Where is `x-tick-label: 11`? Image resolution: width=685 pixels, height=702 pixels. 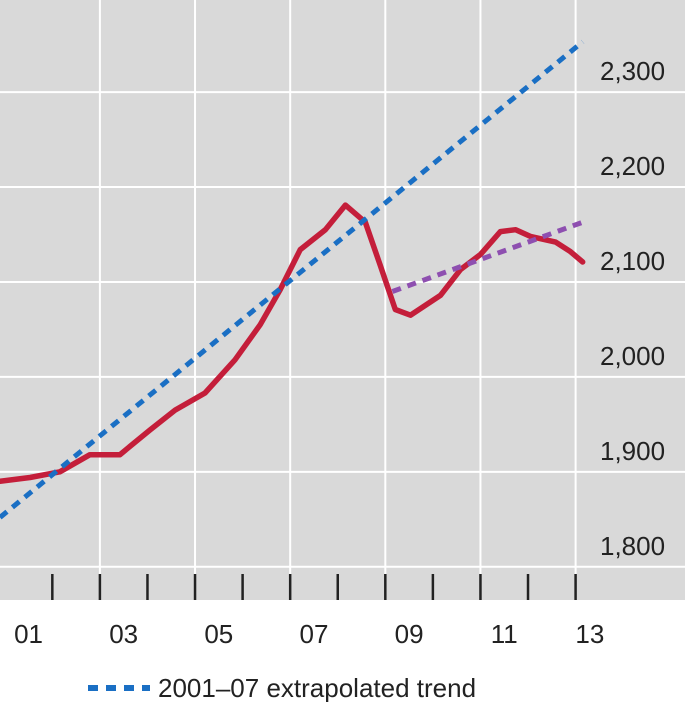
x-tick-label: 11 is located at coordinates (504, 634).